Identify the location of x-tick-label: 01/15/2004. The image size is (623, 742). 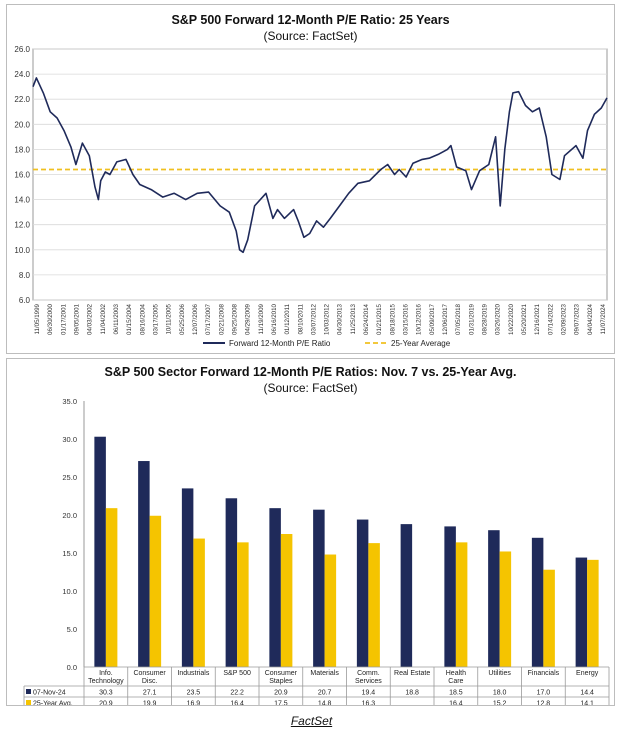
(129, 319).